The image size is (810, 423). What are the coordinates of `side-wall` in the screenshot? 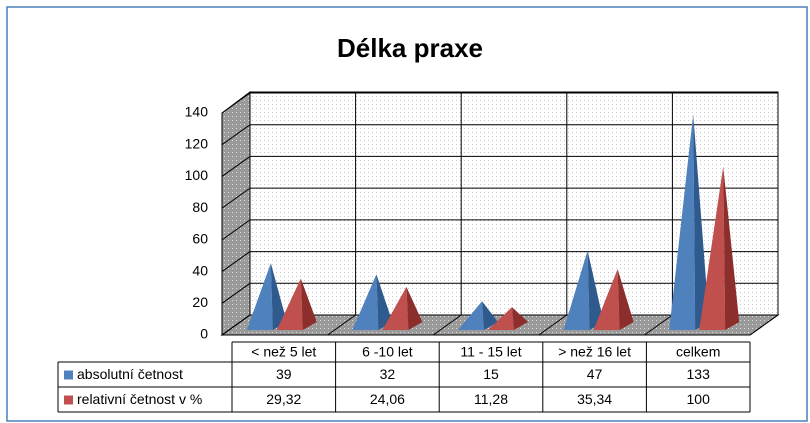 It's located at (236, 213).